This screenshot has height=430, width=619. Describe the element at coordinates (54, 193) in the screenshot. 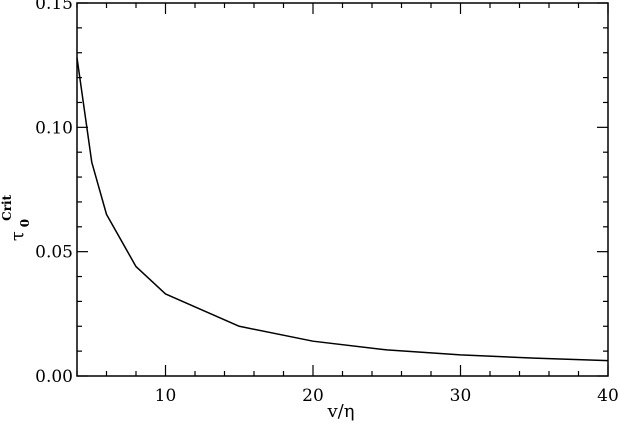

I see `y-tick-labels: 0.00 0.05 0.10 0.15` at that location.